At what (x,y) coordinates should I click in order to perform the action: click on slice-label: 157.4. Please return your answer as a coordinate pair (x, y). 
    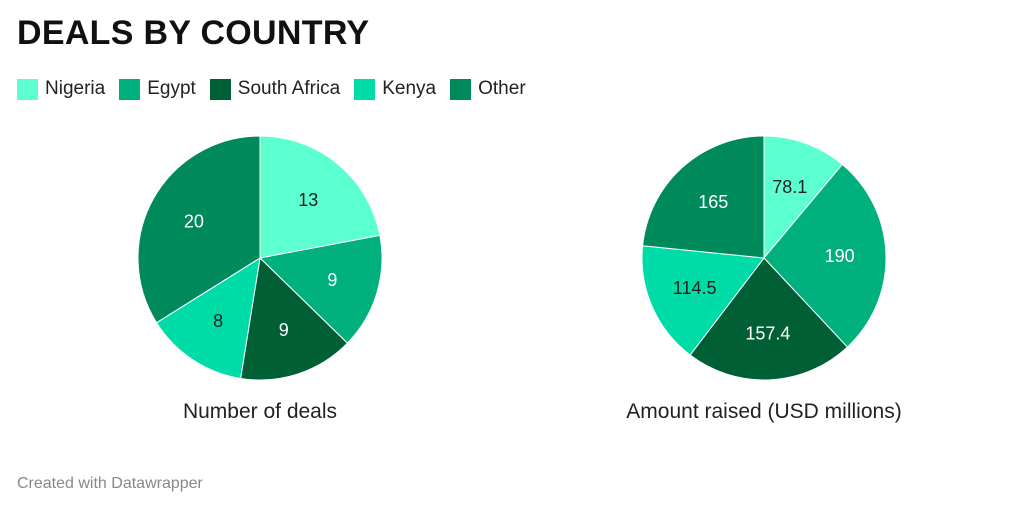
    Looking at the image, I should click on (767, 334).